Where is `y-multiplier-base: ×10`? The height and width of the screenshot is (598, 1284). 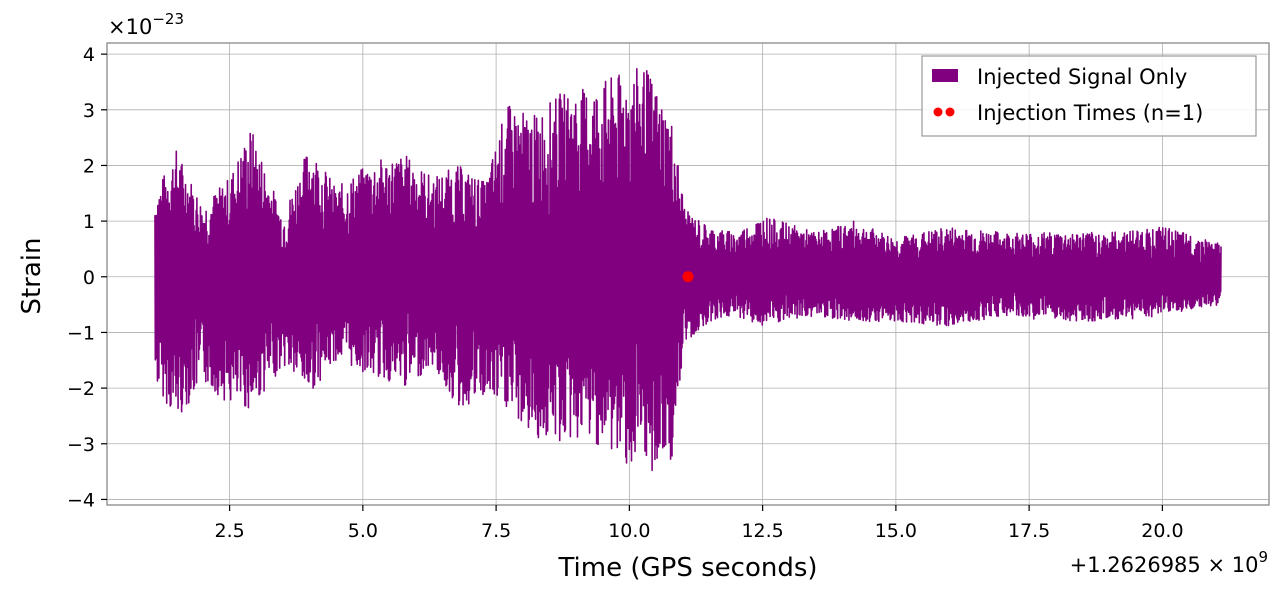
y-multiplier-base: ×10 is located at coordinates (130, 27).